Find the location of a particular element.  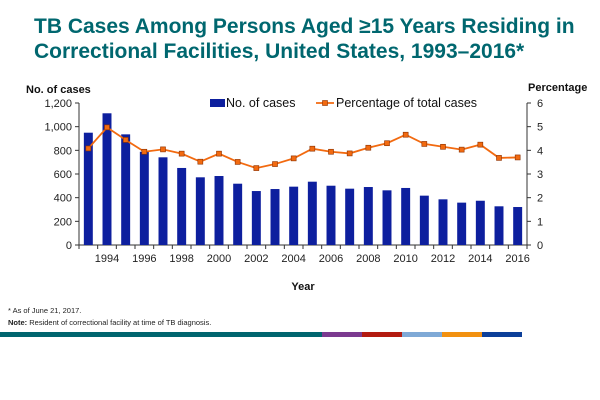

bar-2002 is located at coordinates (256, 218).